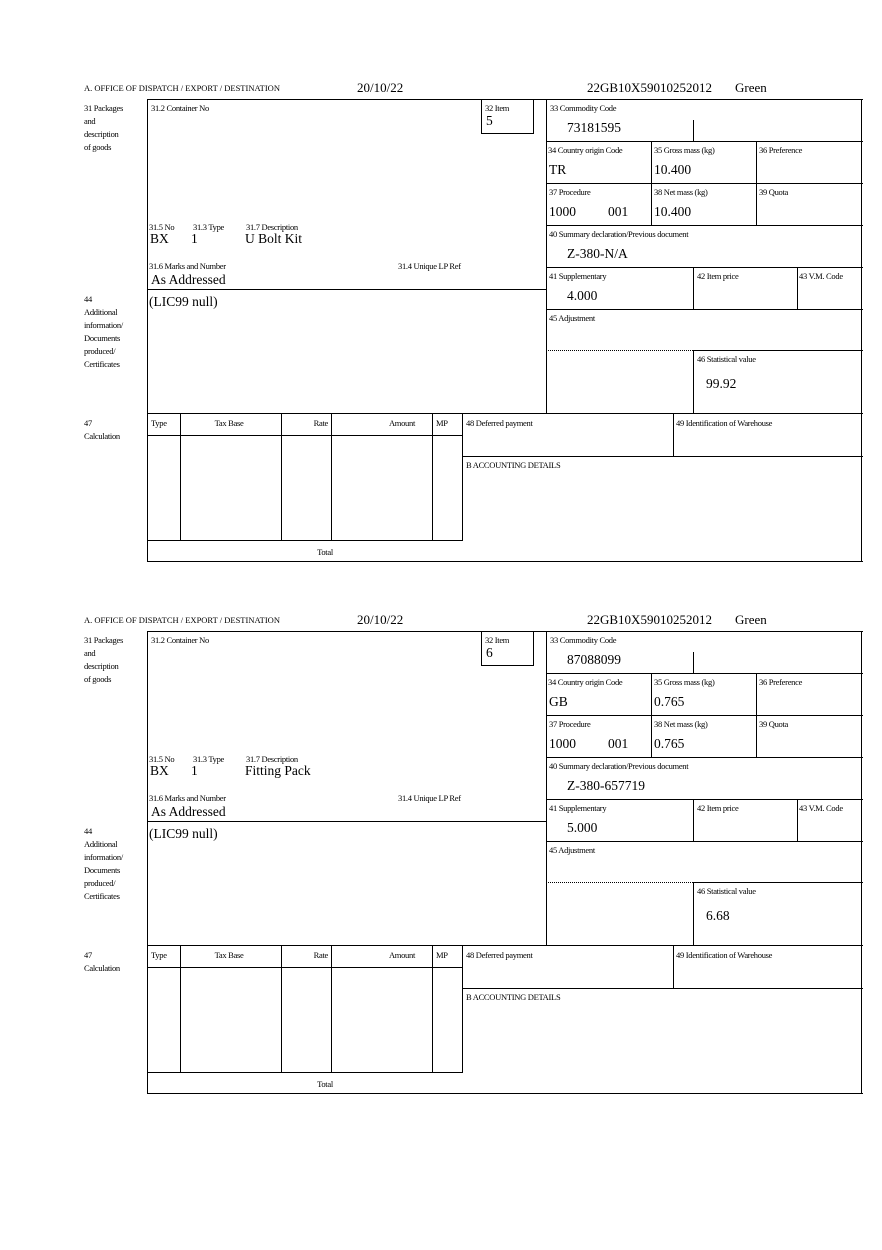  I want to click on item-label: 32 Item, so click(497, 640).